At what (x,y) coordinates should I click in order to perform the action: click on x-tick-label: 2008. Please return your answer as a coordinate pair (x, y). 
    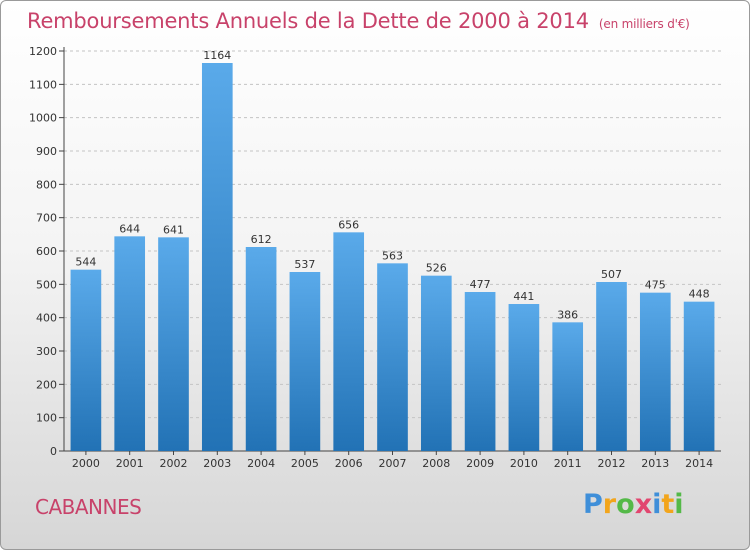
    Looking at the image, I should click on (436, 463).